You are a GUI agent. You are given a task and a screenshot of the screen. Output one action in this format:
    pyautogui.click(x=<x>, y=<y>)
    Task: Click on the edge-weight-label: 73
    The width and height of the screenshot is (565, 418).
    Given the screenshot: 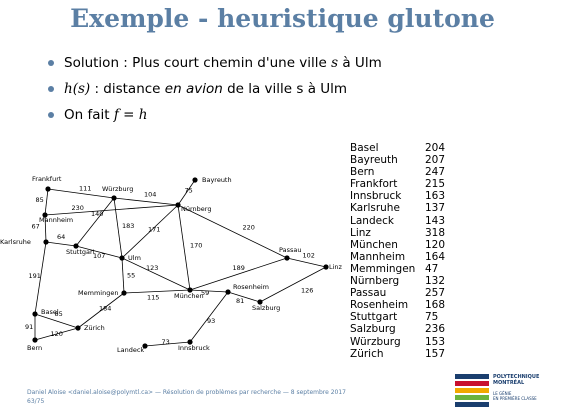 What is the action you would take?
    pyautogui.click(x=166, y=342)
    